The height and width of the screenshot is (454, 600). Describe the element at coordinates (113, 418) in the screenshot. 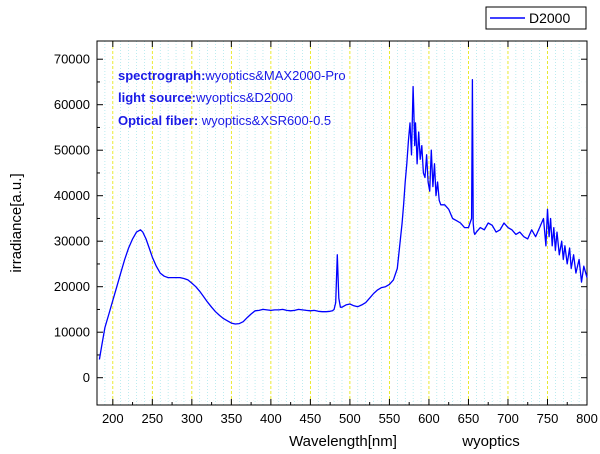

I see `x-tick-label: 200` at that location.